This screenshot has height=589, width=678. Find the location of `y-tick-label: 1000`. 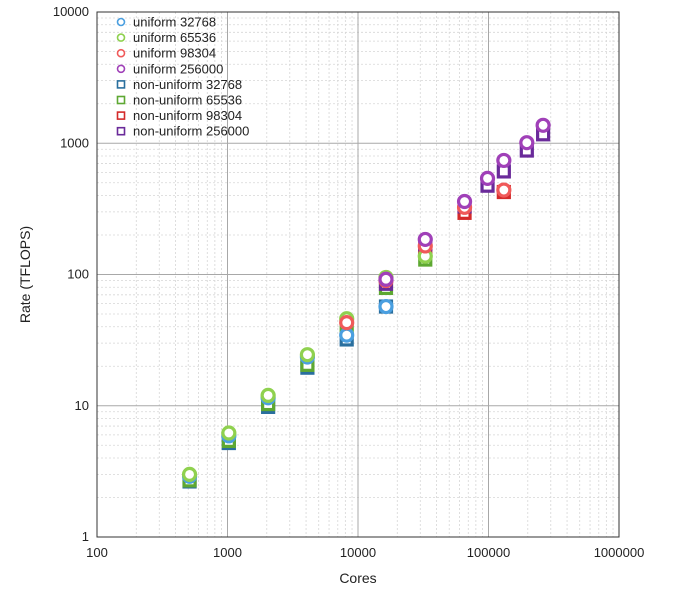

y-tick-label: 1000 is located at coordinates (74, 142).